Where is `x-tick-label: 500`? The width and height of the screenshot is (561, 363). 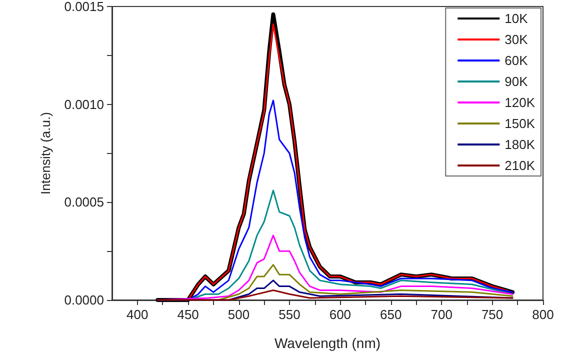 x-tick-label: 500 is located at coordinates (239, 314).